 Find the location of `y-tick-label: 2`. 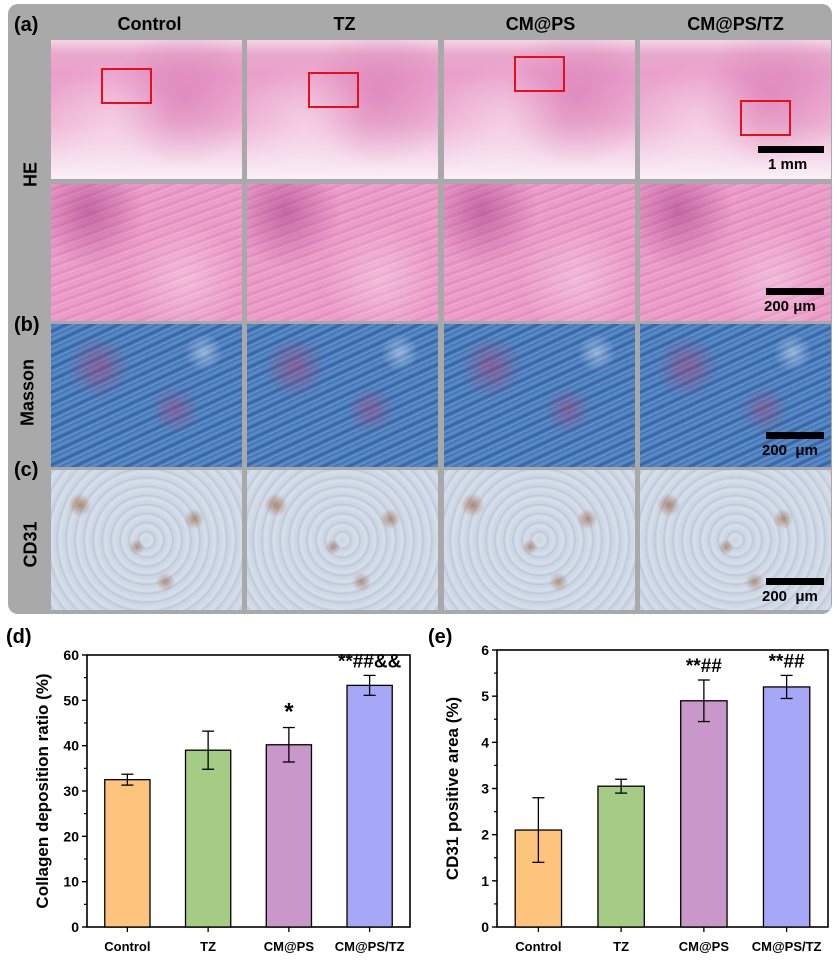

y-tick-label: 2 is located at coordinates (485, 835).